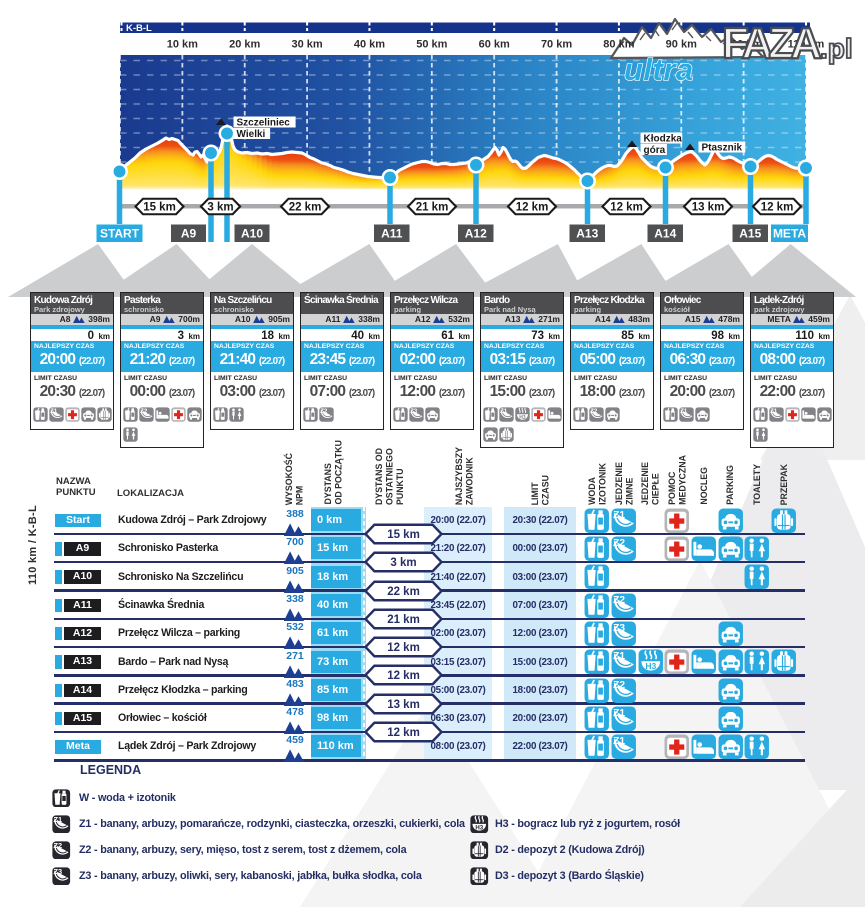  What do you see at coordinates (264, 123) in the screenshot?
I see `svg-text: Szczeliniec` at bounding box center [264, 123].